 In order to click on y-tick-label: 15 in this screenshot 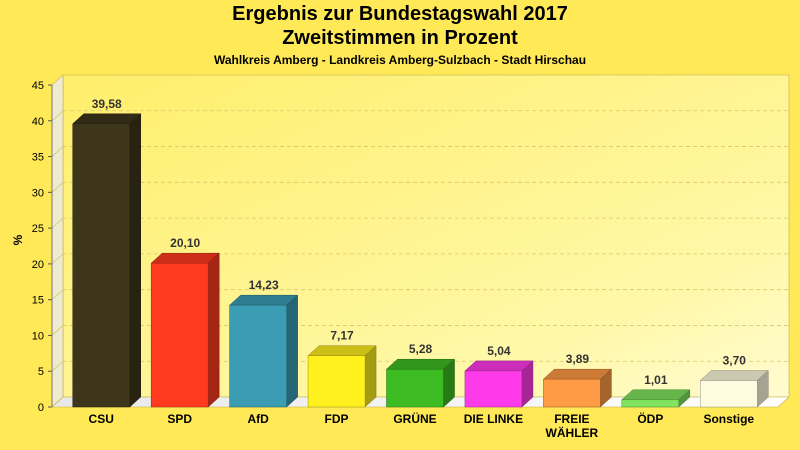, I will do `click(38, 301)`.